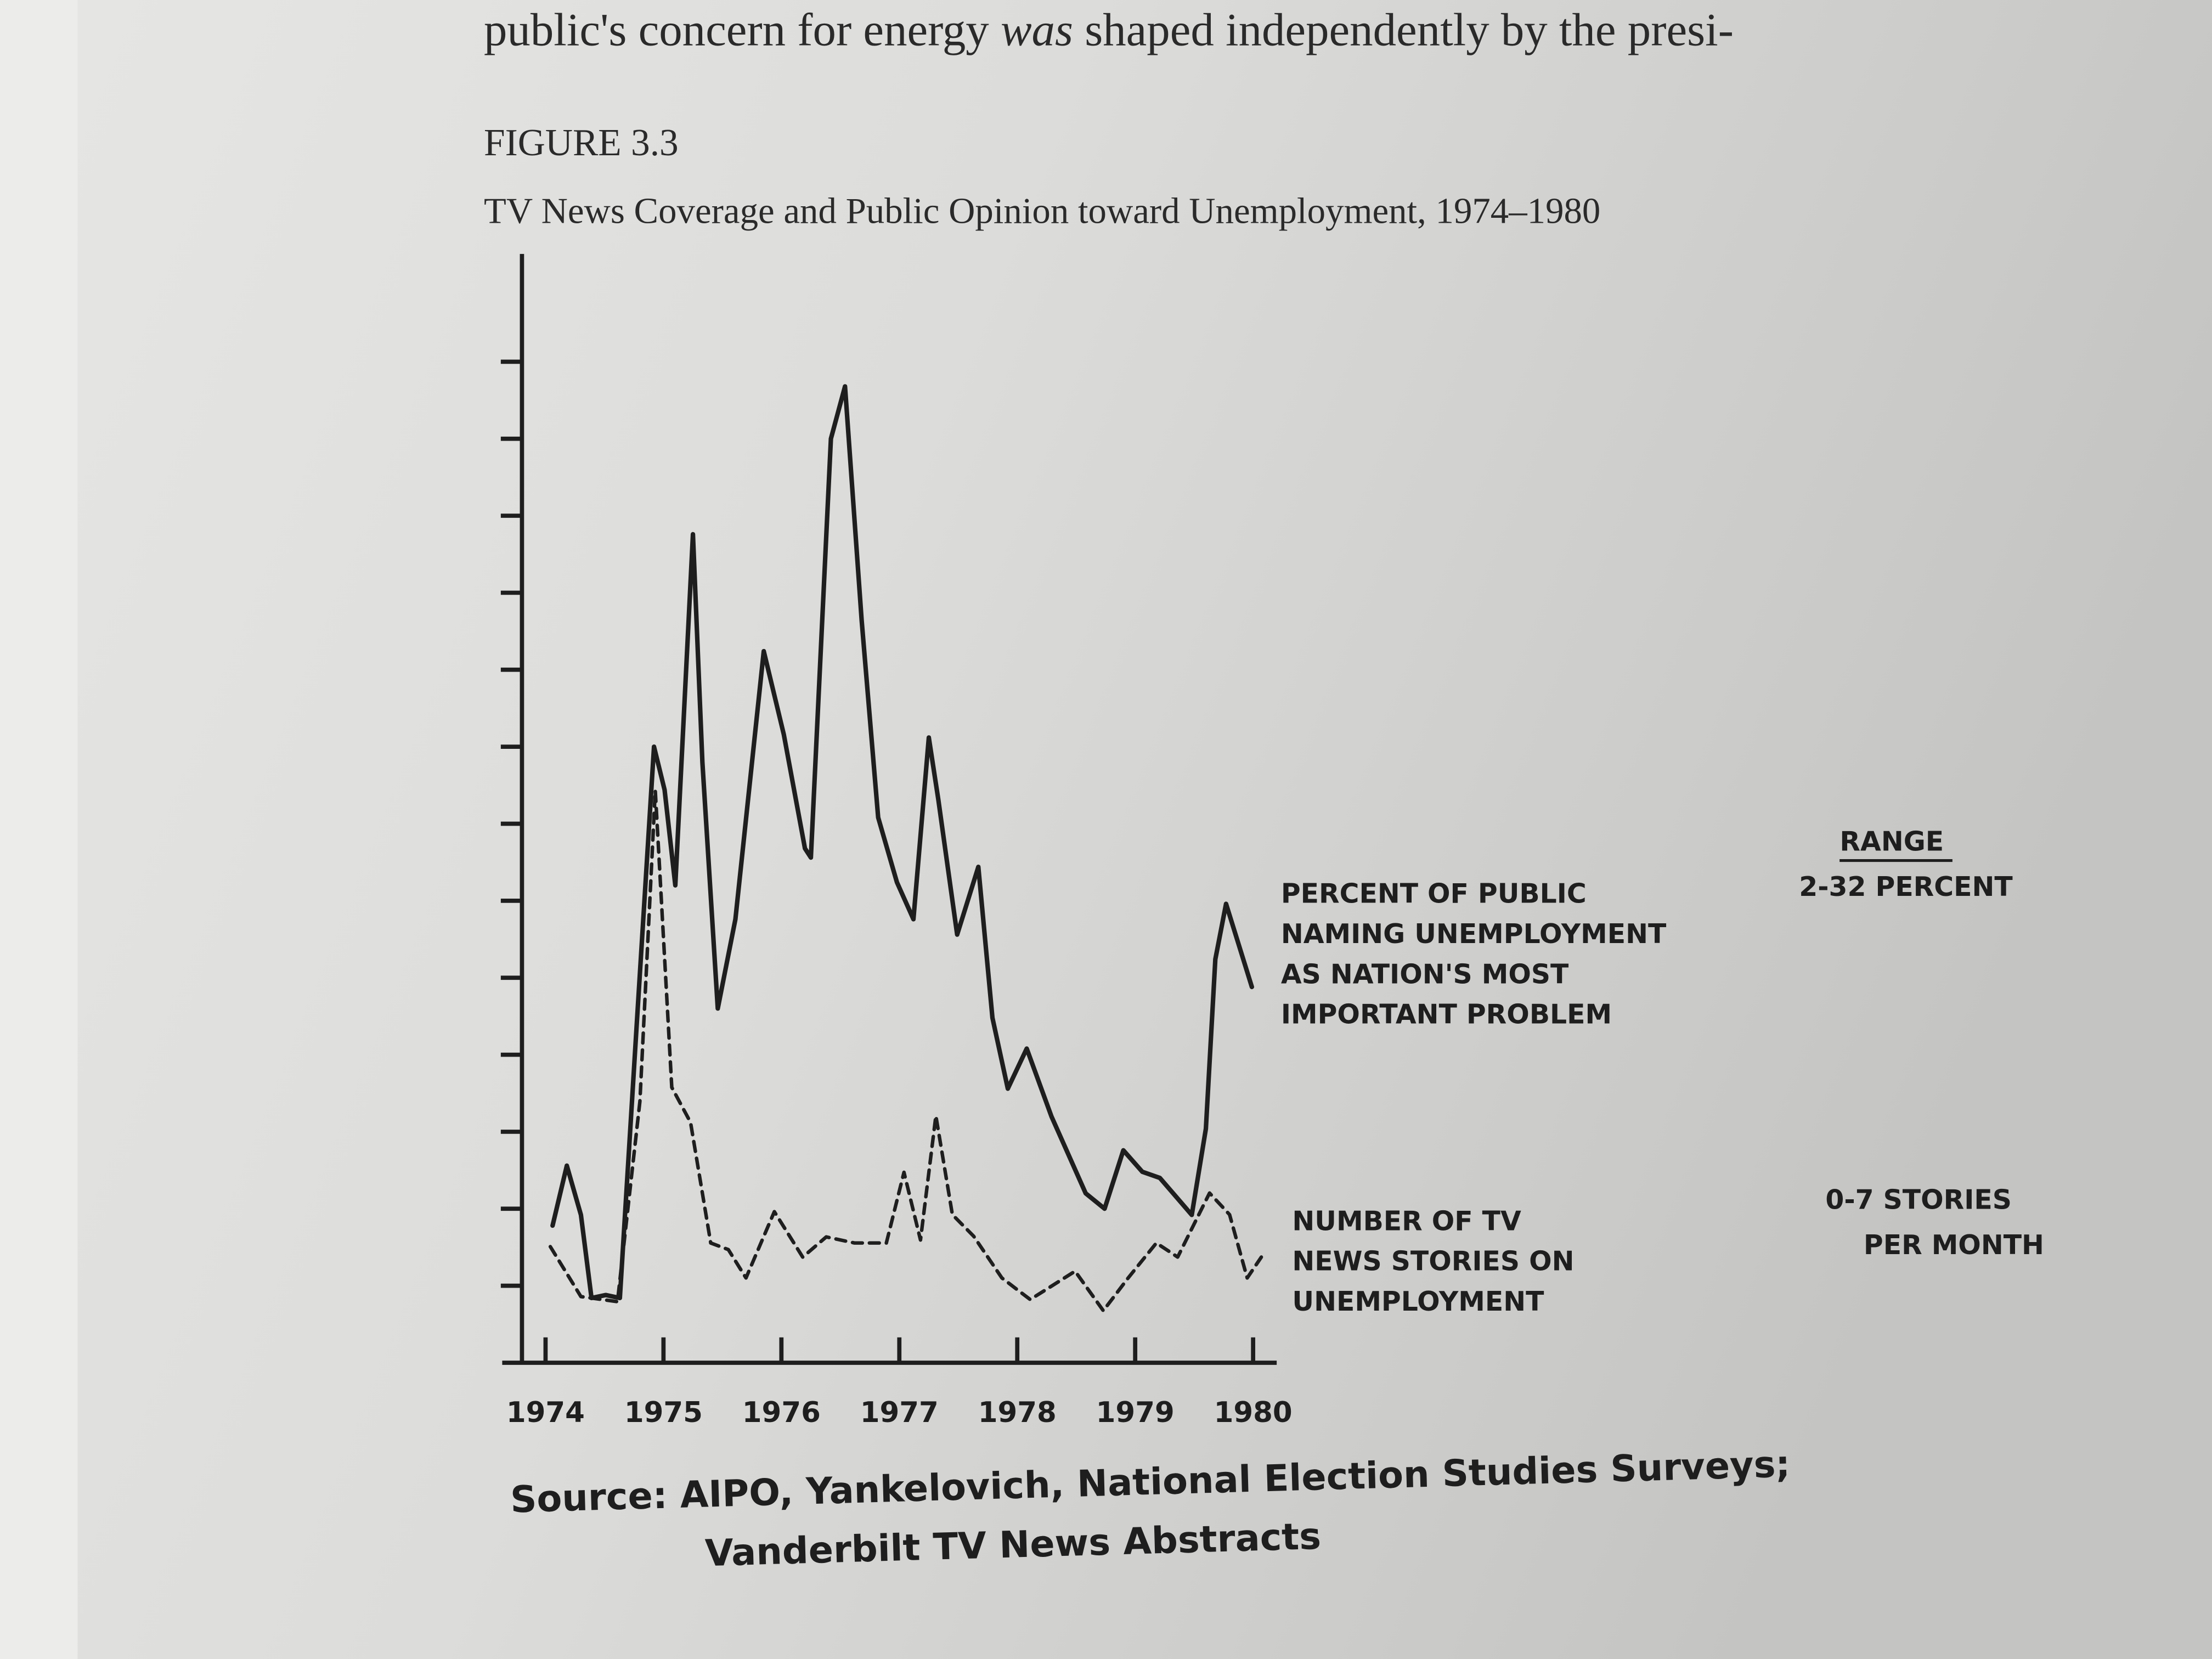 The width and height of the screenshot is (2212, 1659). What do you see at coordinates (1403, 29) in the screenshot?
I see `text-segment: shaped independently by the presi-` at bounding box center [1403, 29].